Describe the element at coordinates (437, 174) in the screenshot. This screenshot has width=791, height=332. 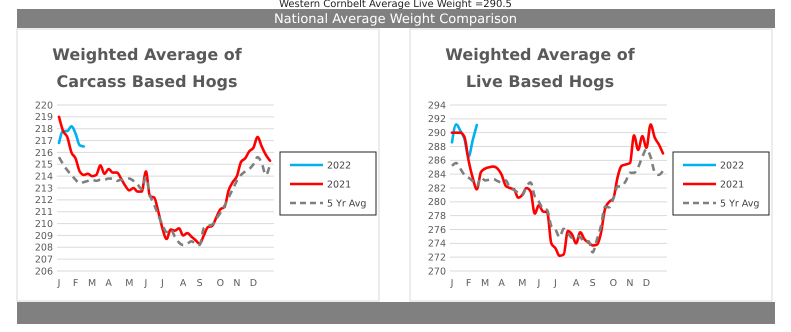
I see `y-tick-label: 284` at that location.